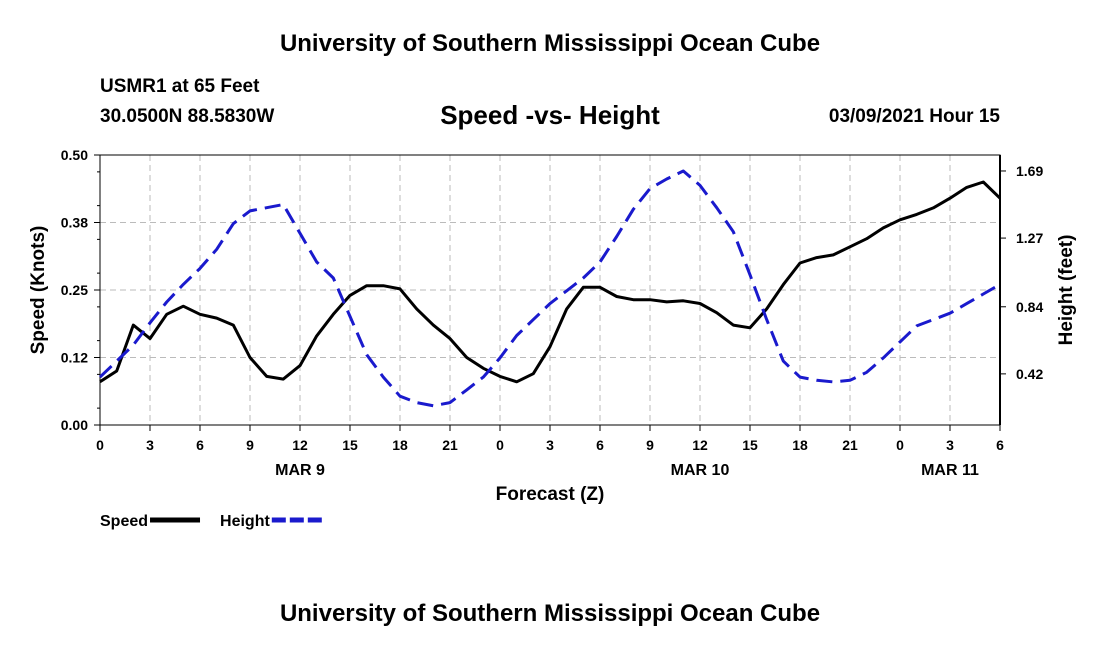 The height and width of the screenshot is (650, 1100). What do you see at coordinates (38, 290) in the screenshot?
I see `y-axis-title: Speed (Knots)` at bounding box center [38, 290].